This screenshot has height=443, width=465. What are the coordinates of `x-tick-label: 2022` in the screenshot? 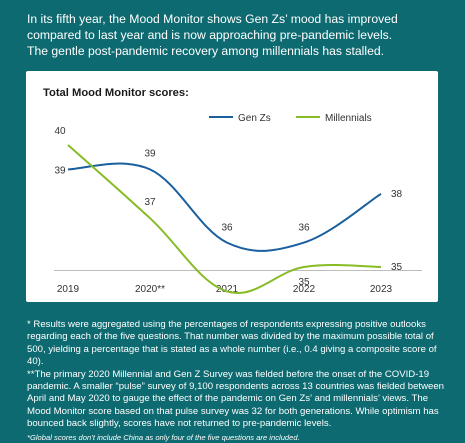 It's located at (304, 289).